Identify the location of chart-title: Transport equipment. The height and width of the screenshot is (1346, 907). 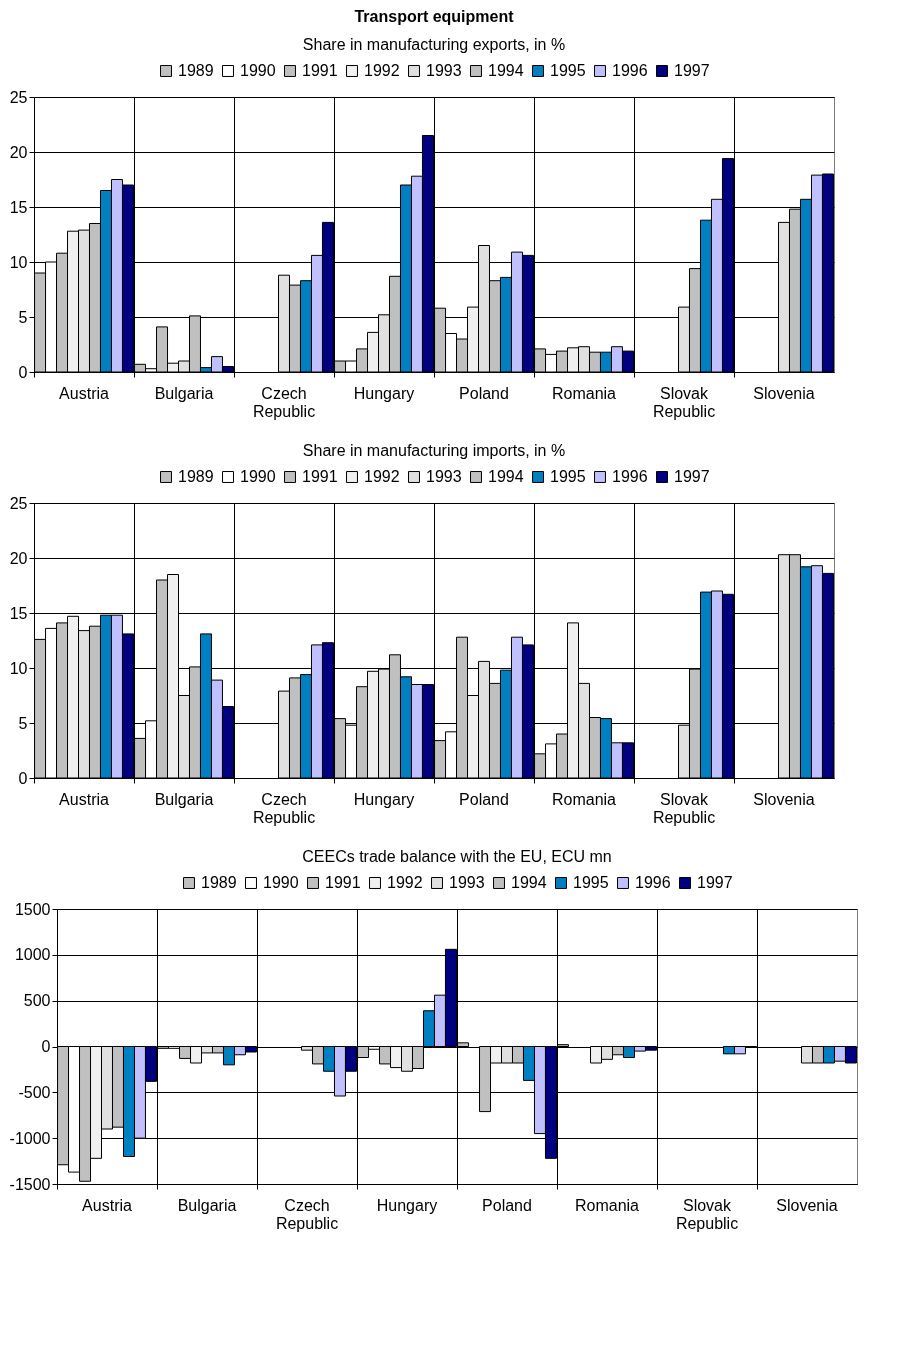
(434, 16).